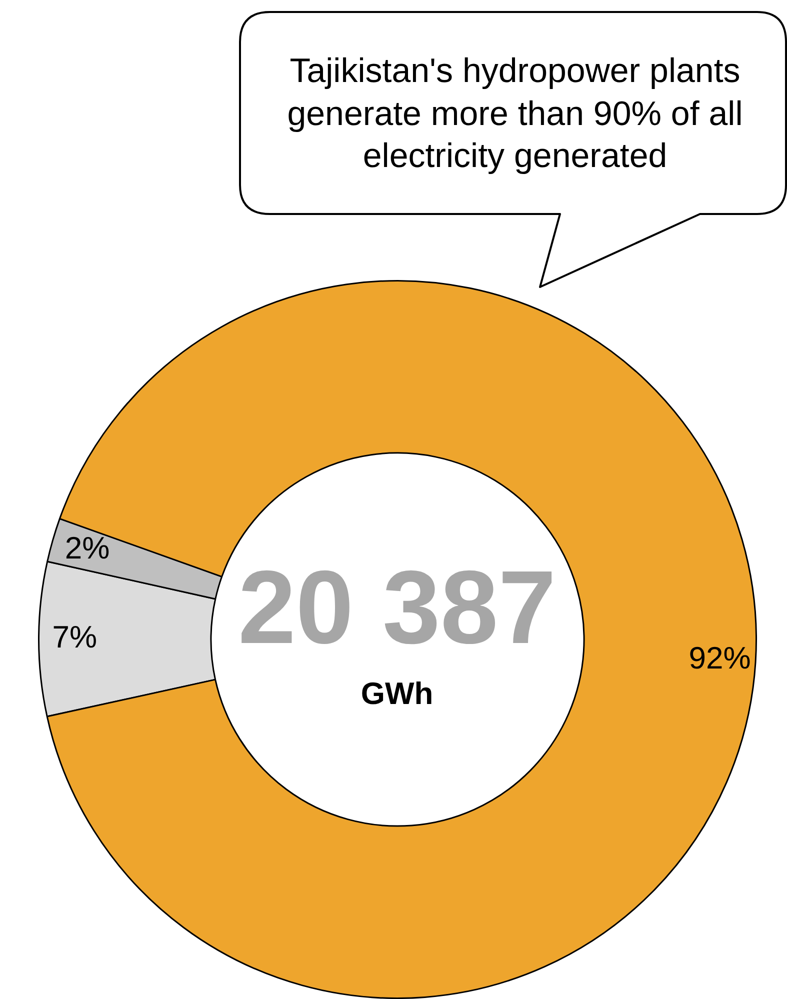 The width and height of the screenshot is (787, 999). What do you see at coordinates (397, 608) in the screenshot?
I see `text: 20 387` at bounding box center [397, 608].